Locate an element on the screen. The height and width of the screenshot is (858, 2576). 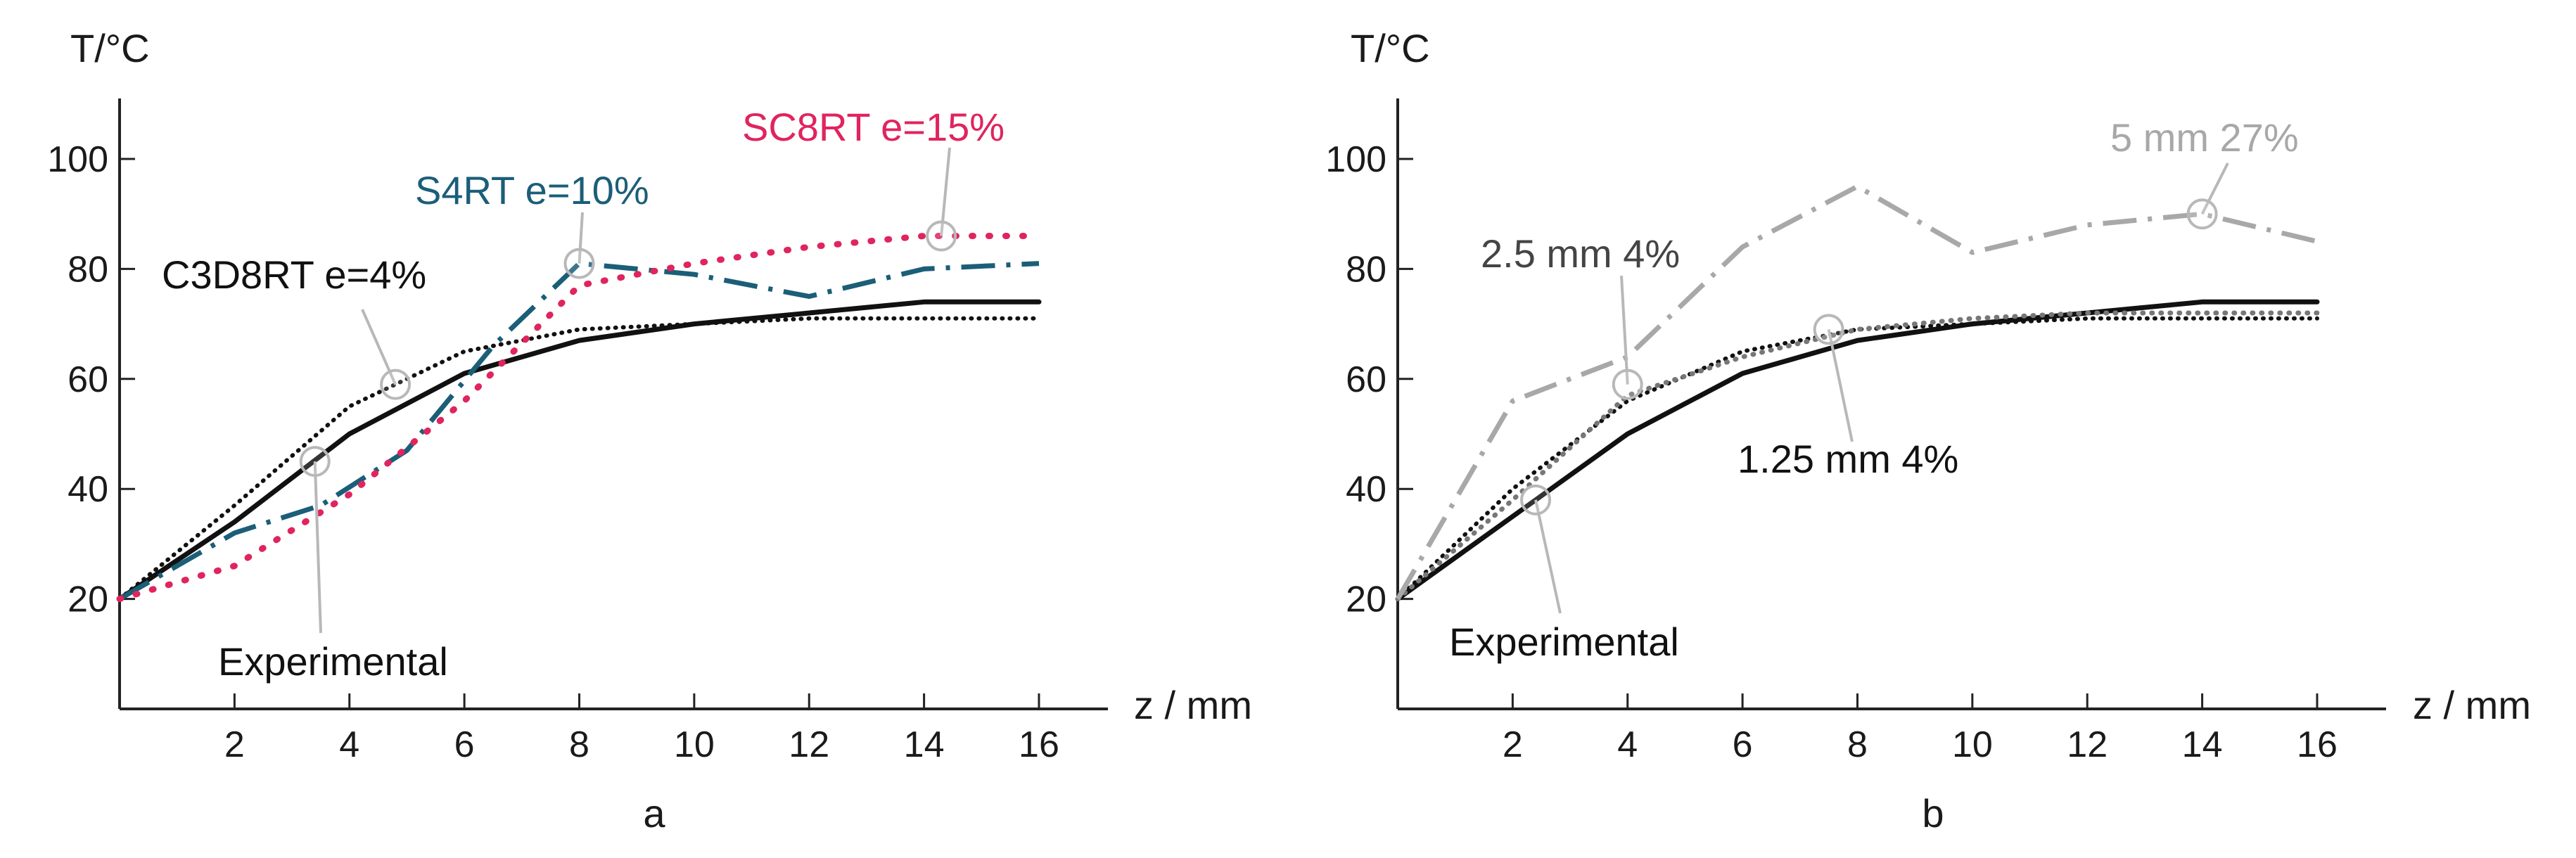
annotation-label: C3D8RT e=4% is located at coordinates (294, 274).